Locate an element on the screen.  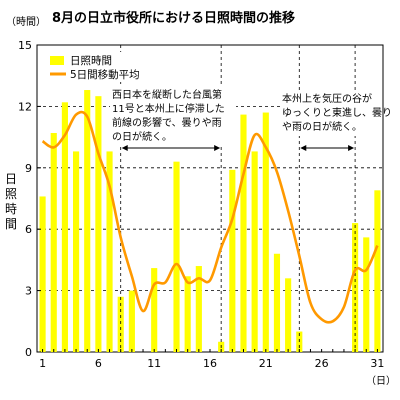
annotation-text-line: の日が続く。 is located at coordinates (142, 136).